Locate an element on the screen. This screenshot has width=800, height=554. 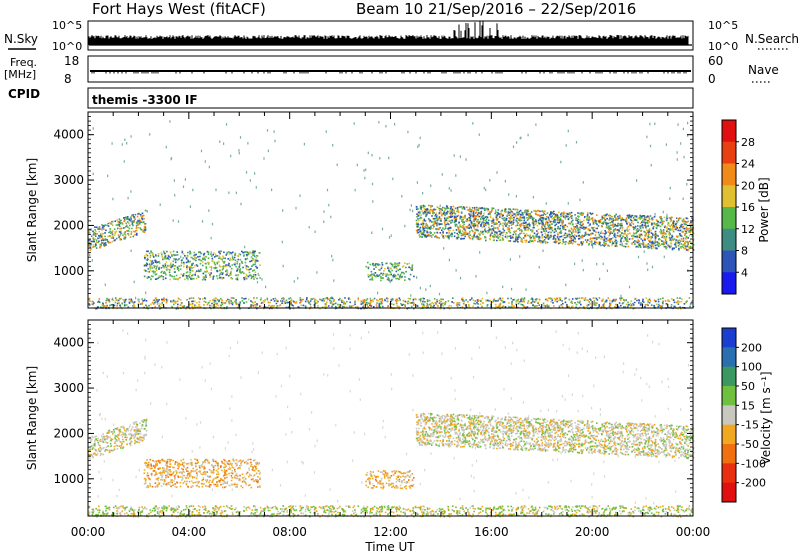
vel-colorbar-tick-label: 15 is located at coordinates (748, 405).